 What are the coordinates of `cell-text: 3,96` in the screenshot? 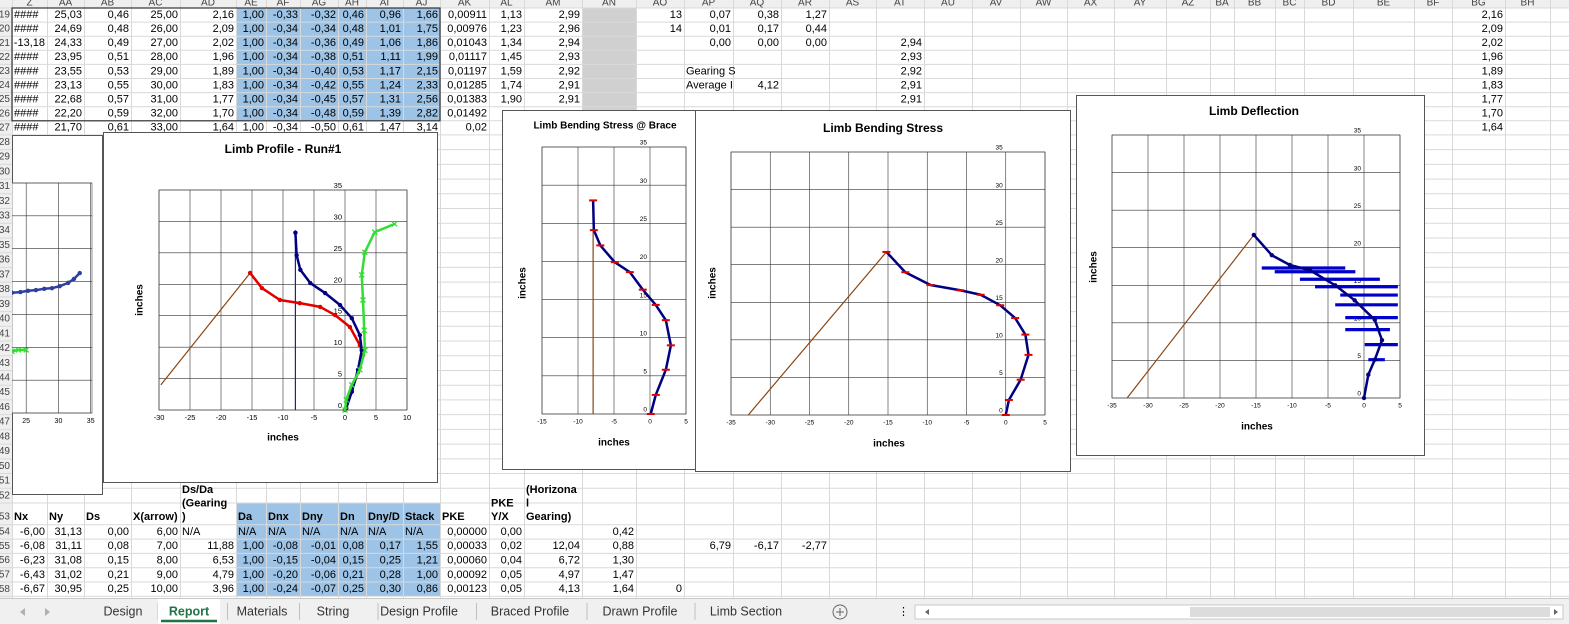 It's located at (223, 589).